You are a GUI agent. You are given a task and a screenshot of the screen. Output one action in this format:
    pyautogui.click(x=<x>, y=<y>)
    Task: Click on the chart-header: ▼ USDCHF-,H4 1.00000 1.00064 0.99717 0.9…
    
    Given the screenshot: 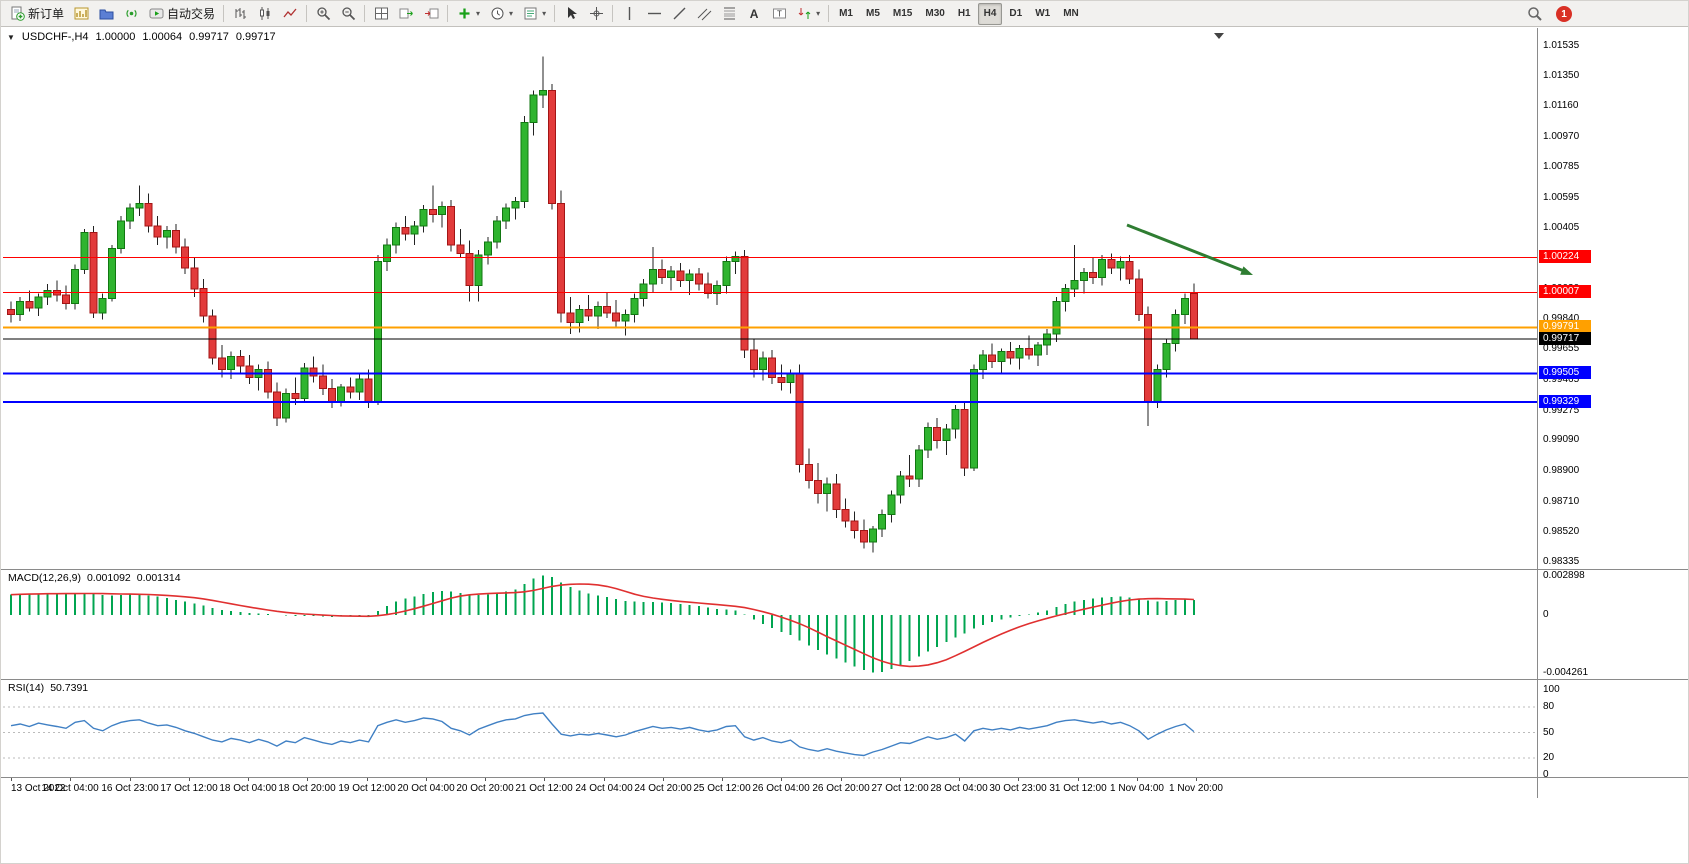 What is the action you would take?
    pyautogui.click(x=141, y=37)
    